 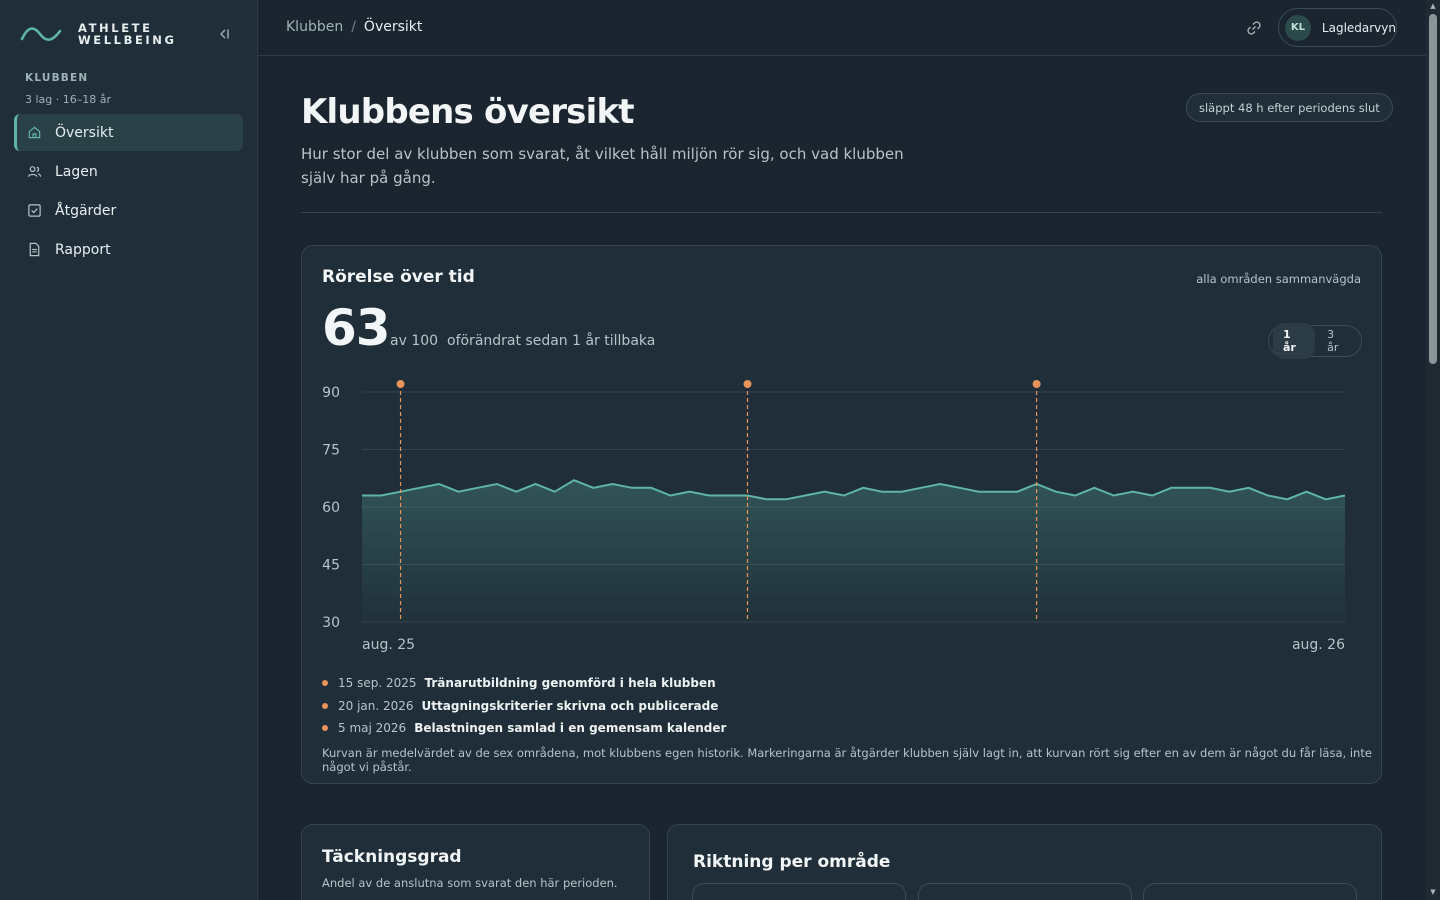 What do you see at coordinates (315, 27) in the screenshot?
I see `breadcrumb-klubben: Klubben` at bounding box center [315, 27].